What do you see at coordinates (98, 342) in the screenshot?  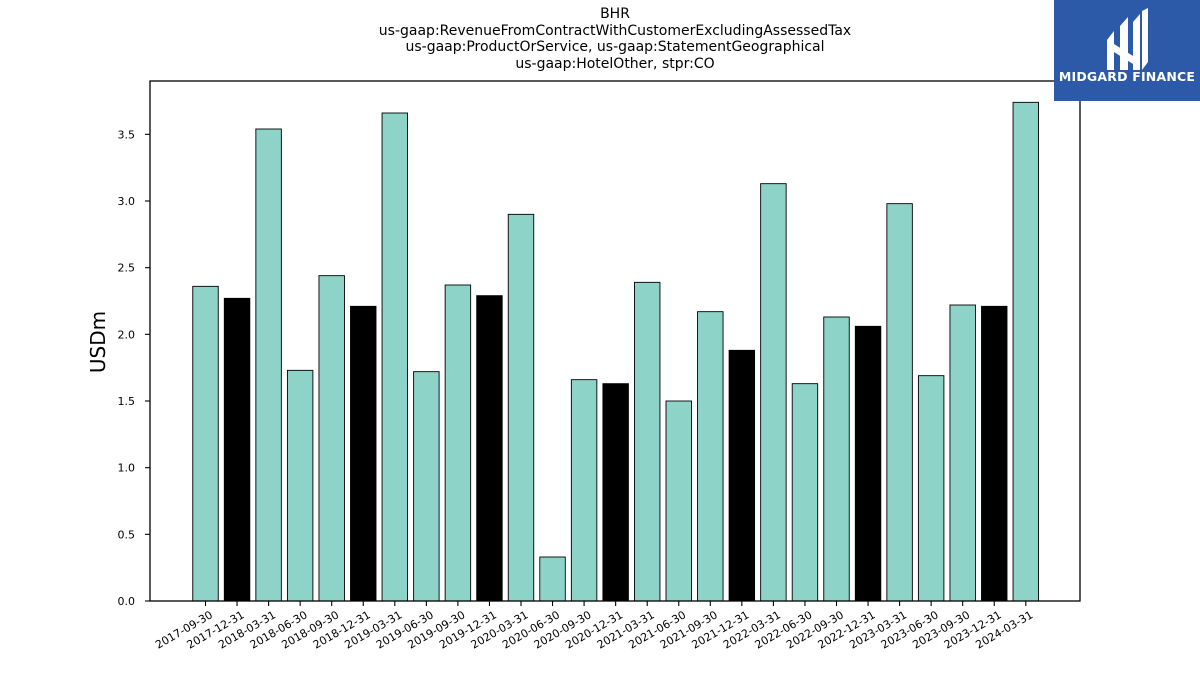 I see `y-axis-label: USDm` at bounding box center [98, 342].